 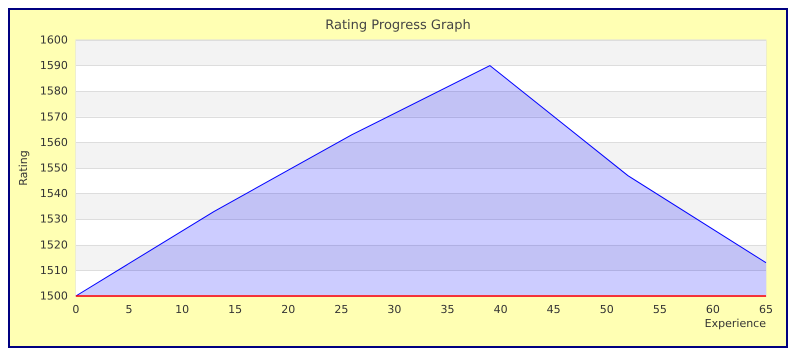 What do you see at coordinates (447, 309) in the screenshot?
I see `x-tick-label: 35` at bounding box center [447, 309].